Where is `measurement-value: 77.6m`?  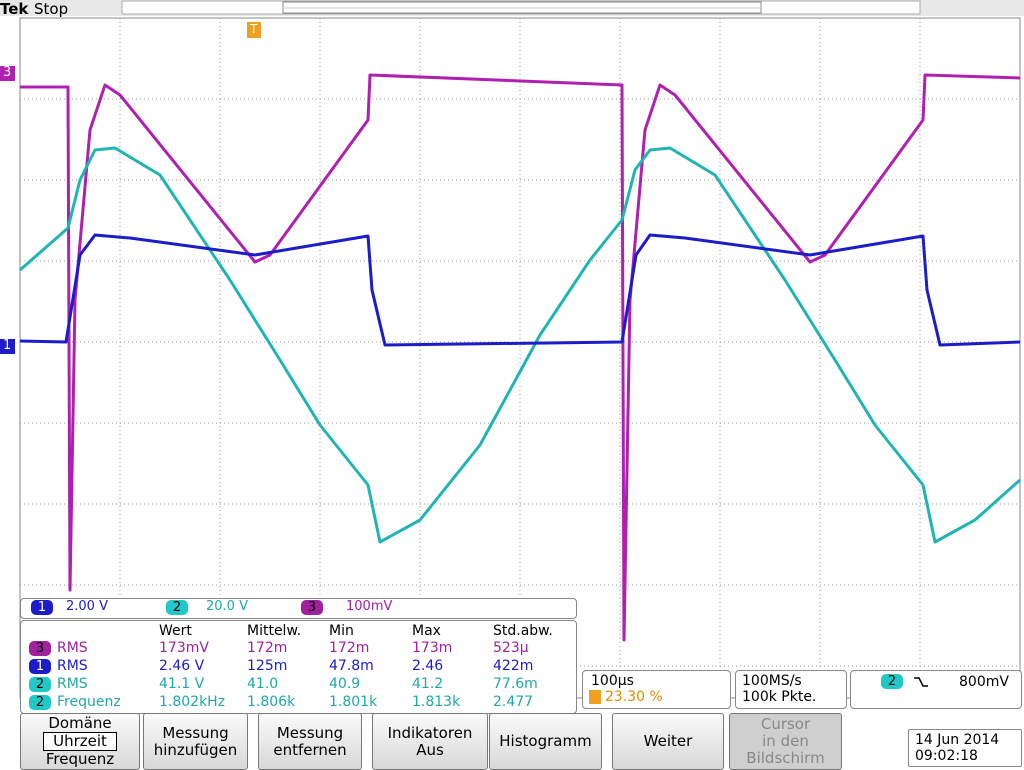
measurement-value: 77.6m is located at coordinates (515, 684).